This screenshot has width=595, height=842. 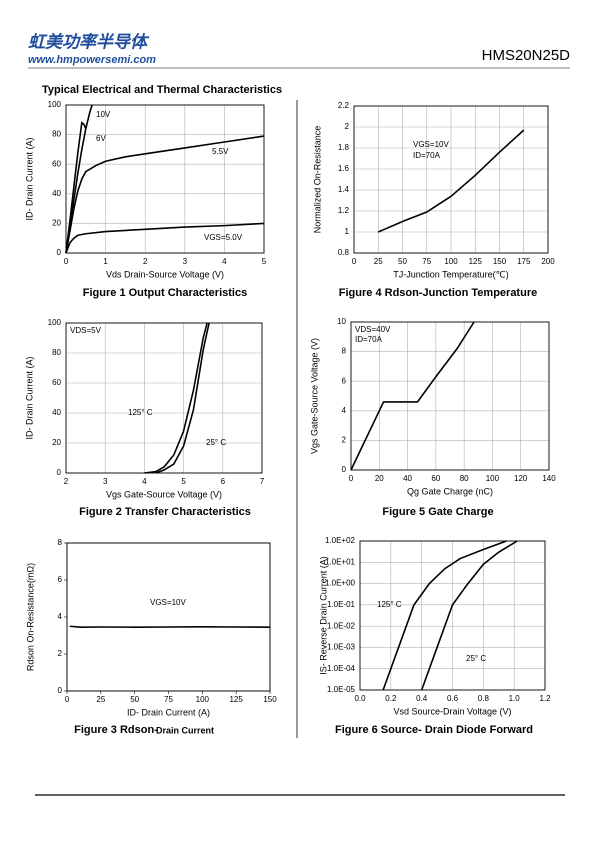 I want to click on logo: 虹美功率半导体, so click(x=89, y=41).